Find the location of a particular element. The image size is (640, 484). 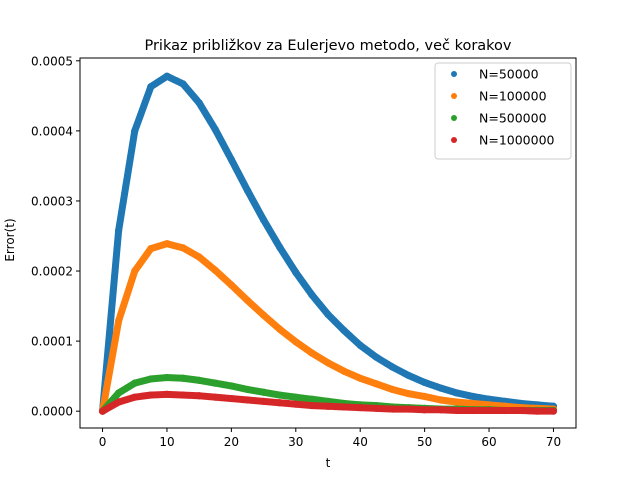

legend-label: N=100000 is located at coordinates (513, 96).